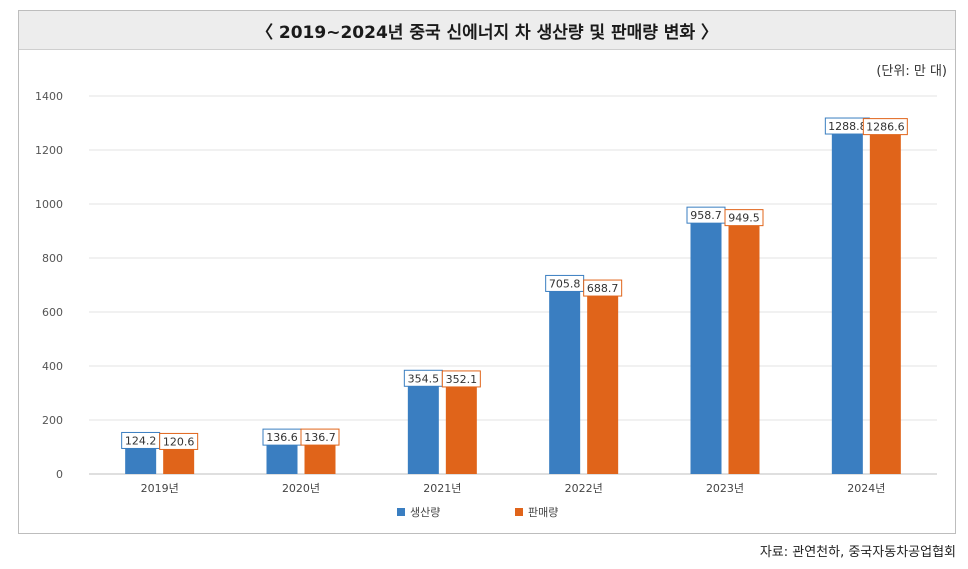 This screenshot has width=968, height=569. I want to click on data-label: 949.5, so click(744, 218).